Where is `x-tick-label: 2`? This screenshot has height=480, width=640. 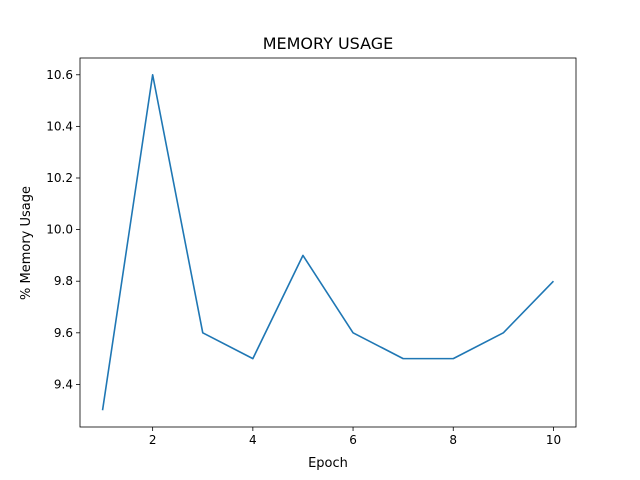
x-tick-label: 2 is located at coordinates (153, 440).